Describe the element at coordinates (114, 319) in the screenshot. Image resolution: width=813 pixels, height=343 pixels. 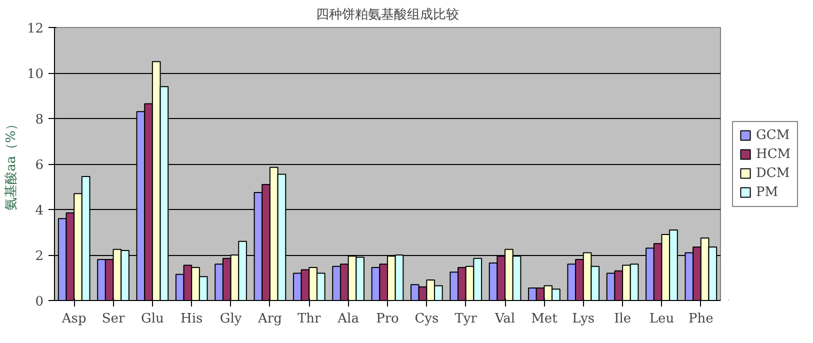
I see `x-tick-label: Ser` at that location.